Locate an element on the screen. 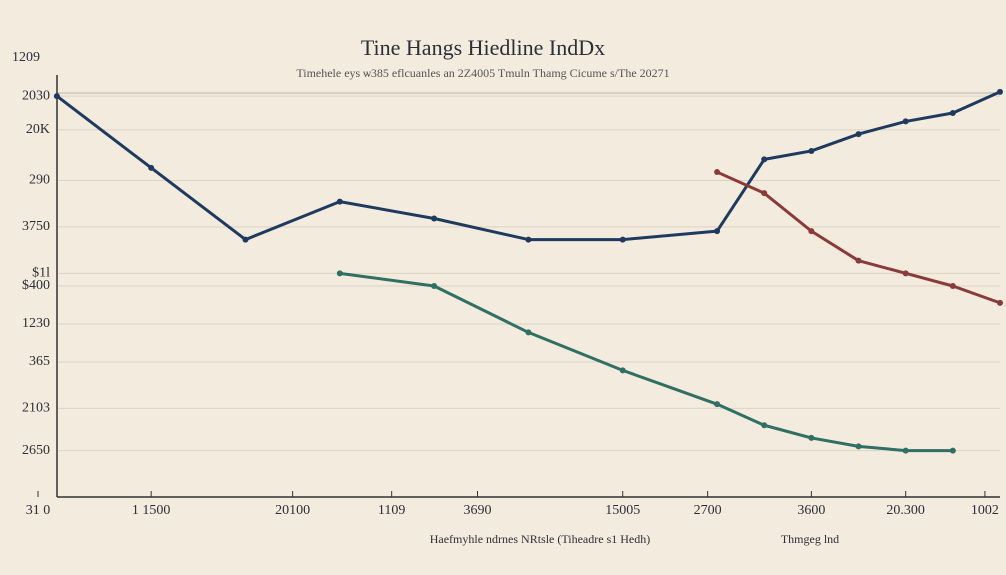 This screenshot has height=575, width=1006. y-tick-label: 290 is located at coordinates (39, 180).